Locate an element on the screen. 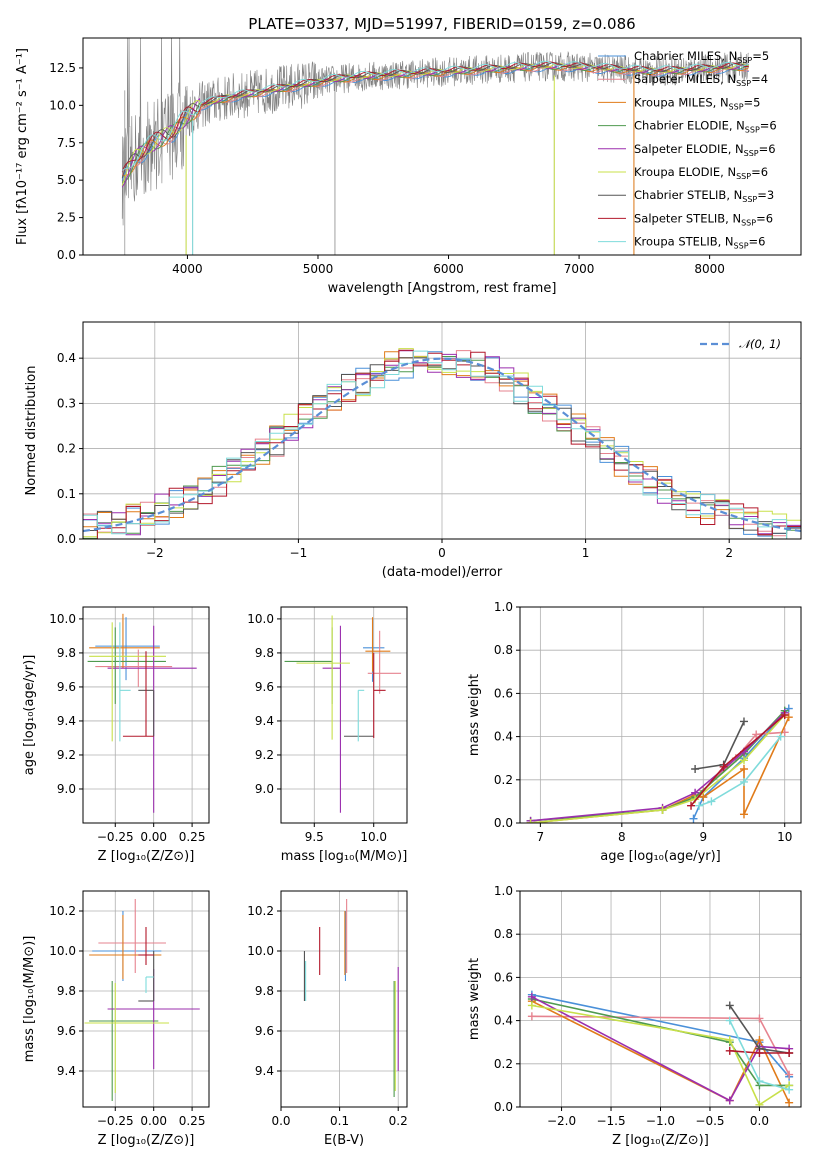 The image size is (819, 1170). x-tick-label: 1 is located at coordinates (586, 553).